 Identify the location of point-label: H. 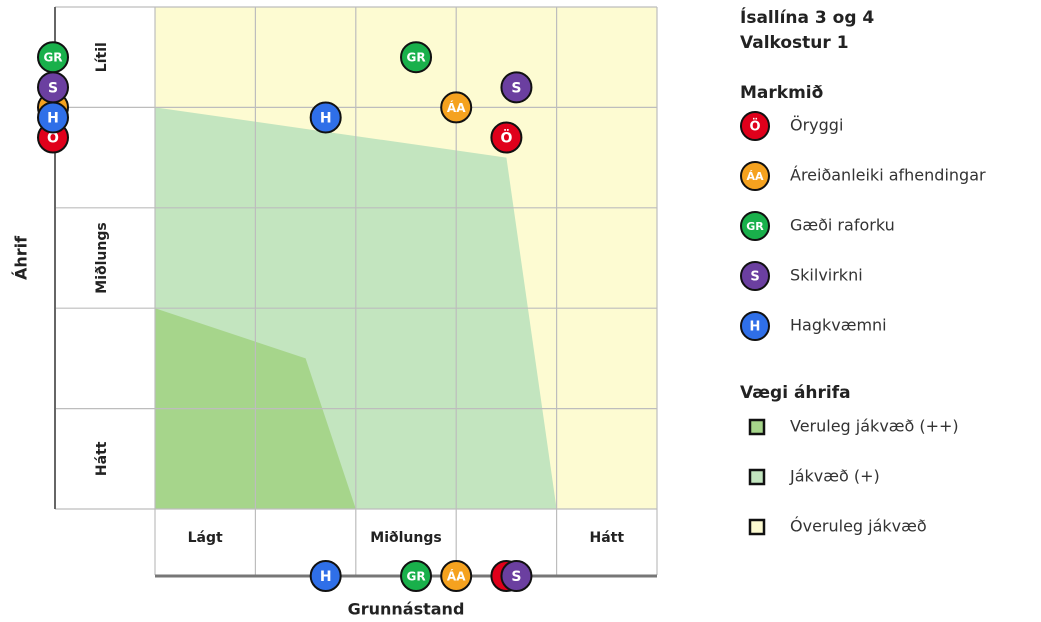
(326, 118).